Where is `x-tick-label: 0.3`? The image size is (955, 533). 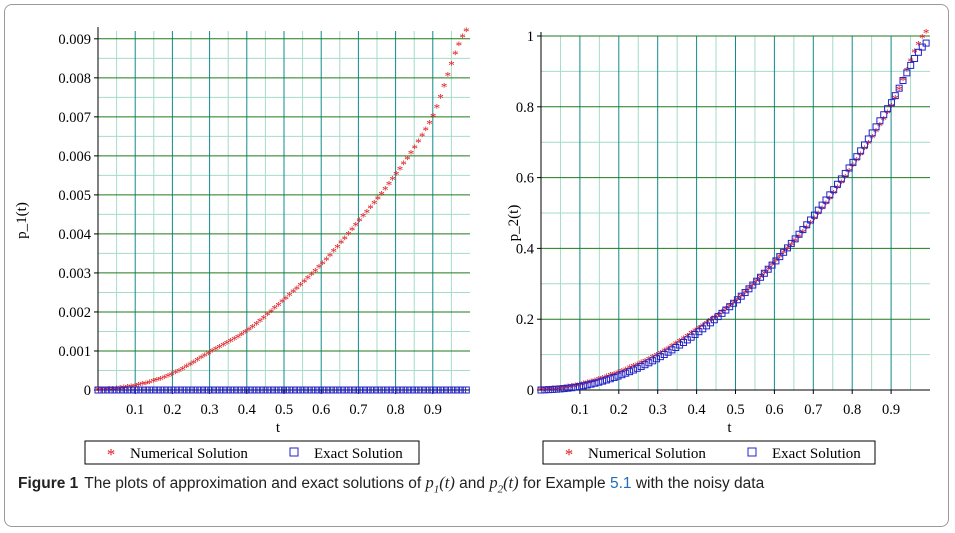 x-tick-label: 0.3 is located at coordinates (658, 410).